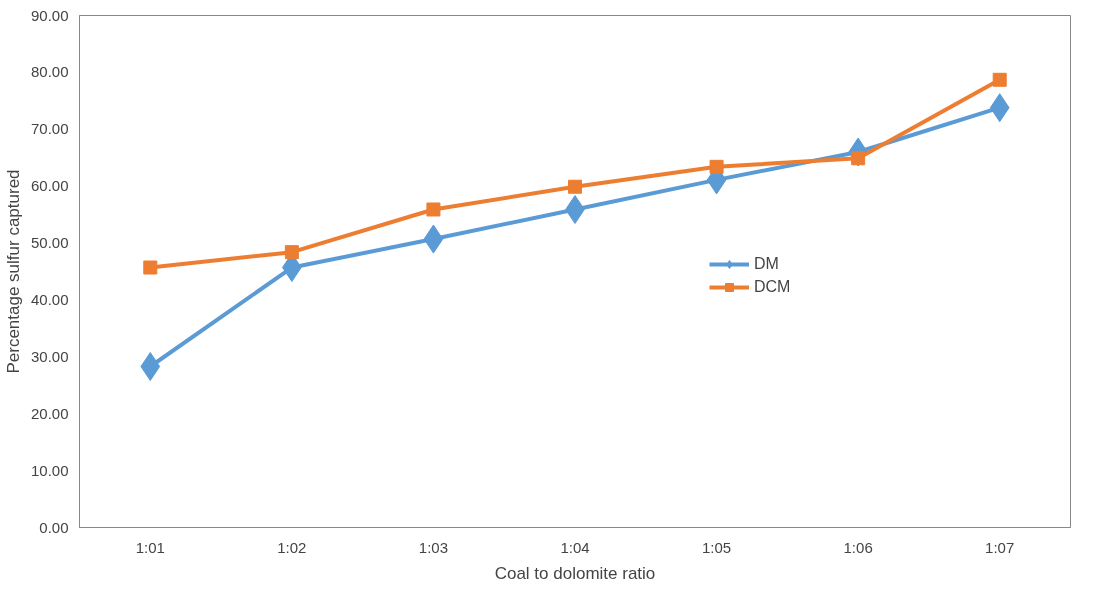 The image size is (1102, 595). I want to click on y-tick-label: 90.00, so click(49, 15).